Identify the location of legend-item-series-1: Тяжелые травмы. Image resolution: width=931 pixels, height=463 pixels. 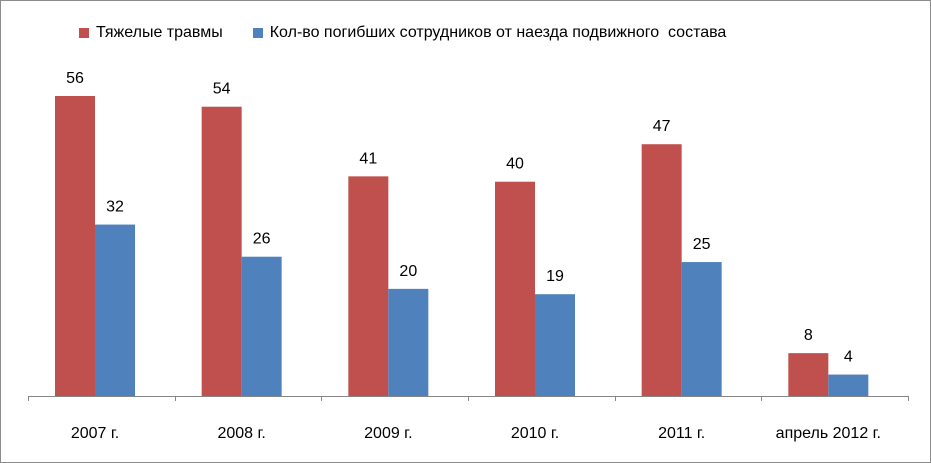
(151, 33).